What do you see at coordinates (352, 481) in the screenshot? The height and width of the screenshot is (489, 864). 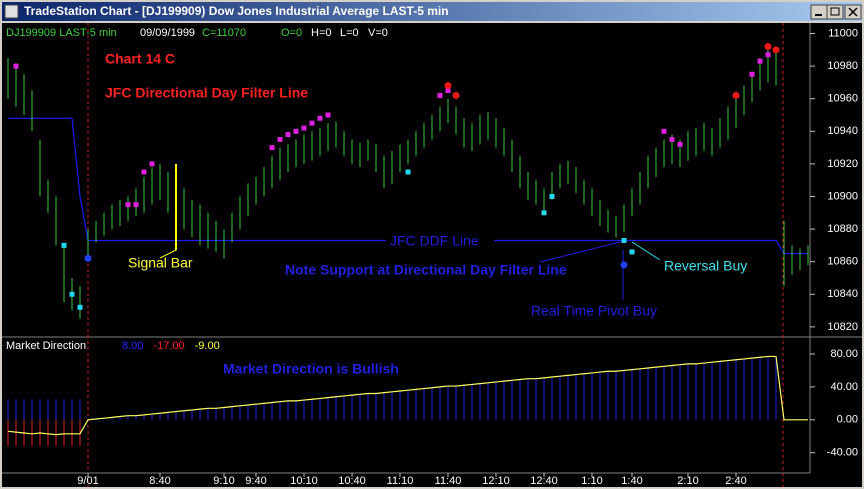 I see `x-tick-label: 10:40` at bounding box center [352, 481].